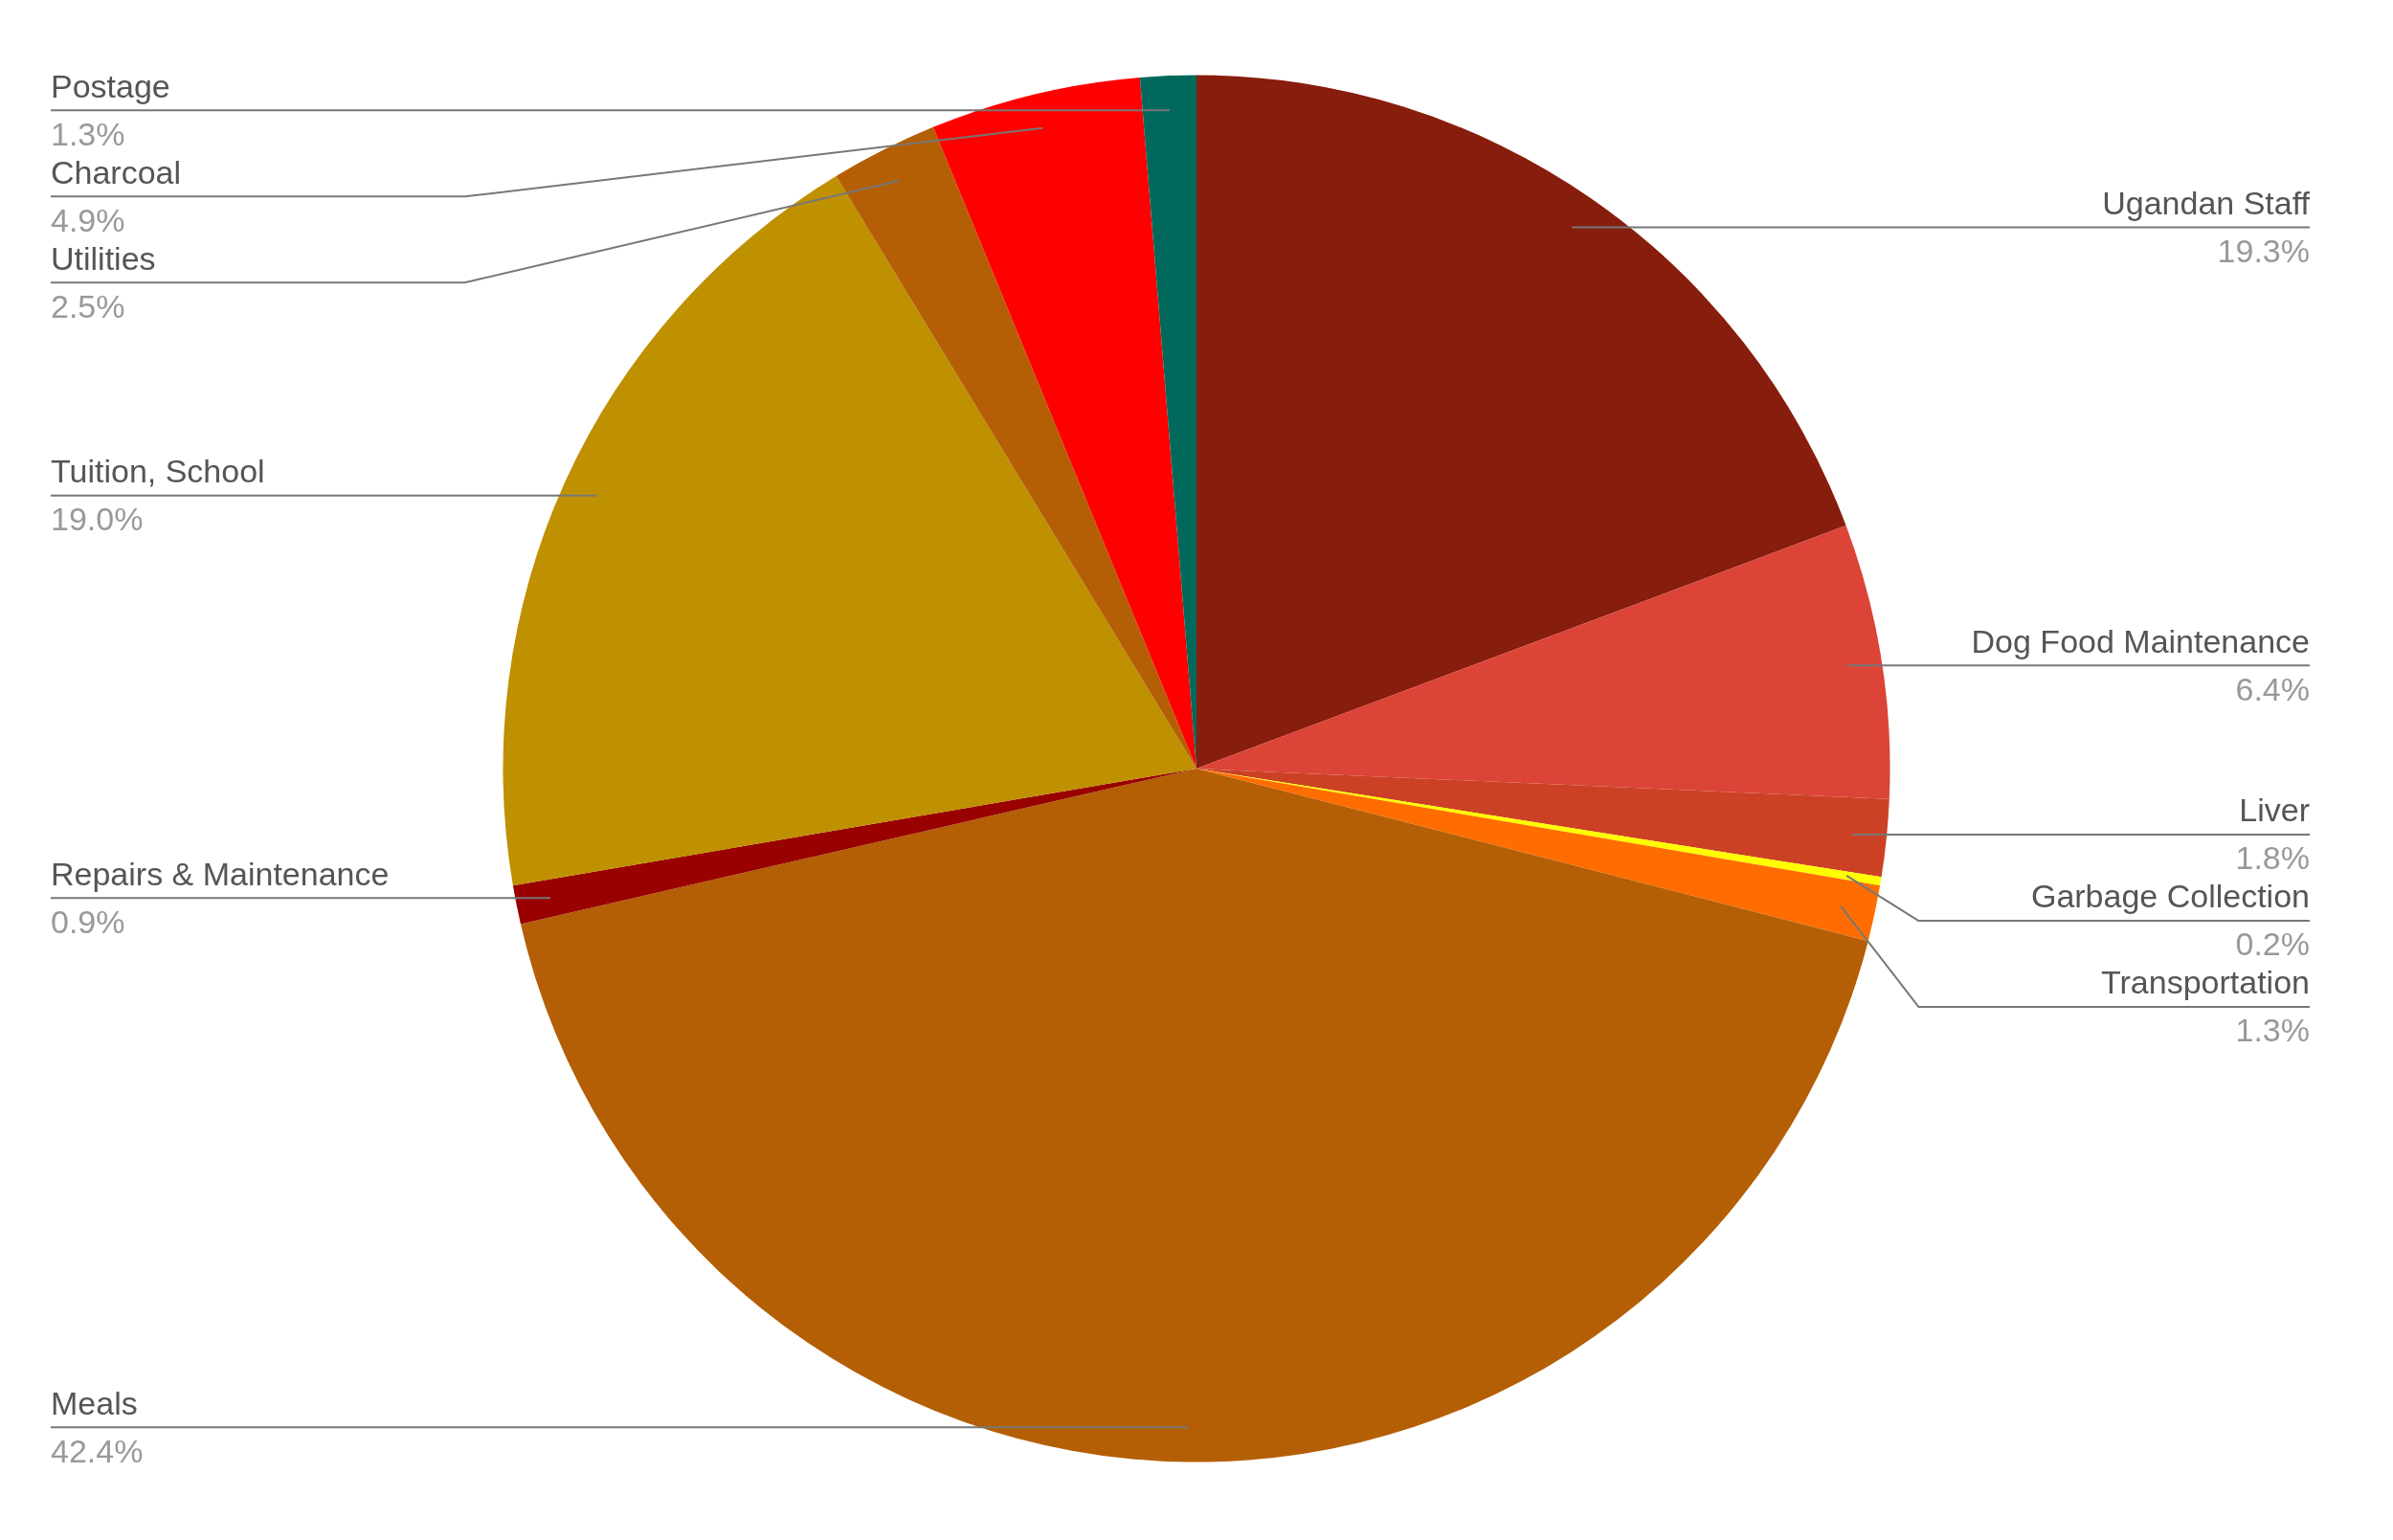 Image resolution: width=2393 pixels, height=1540 pixels. Describe the element at coordinates (88, 219) in the screenshot. I see `data-label: 4.9%` at that location.